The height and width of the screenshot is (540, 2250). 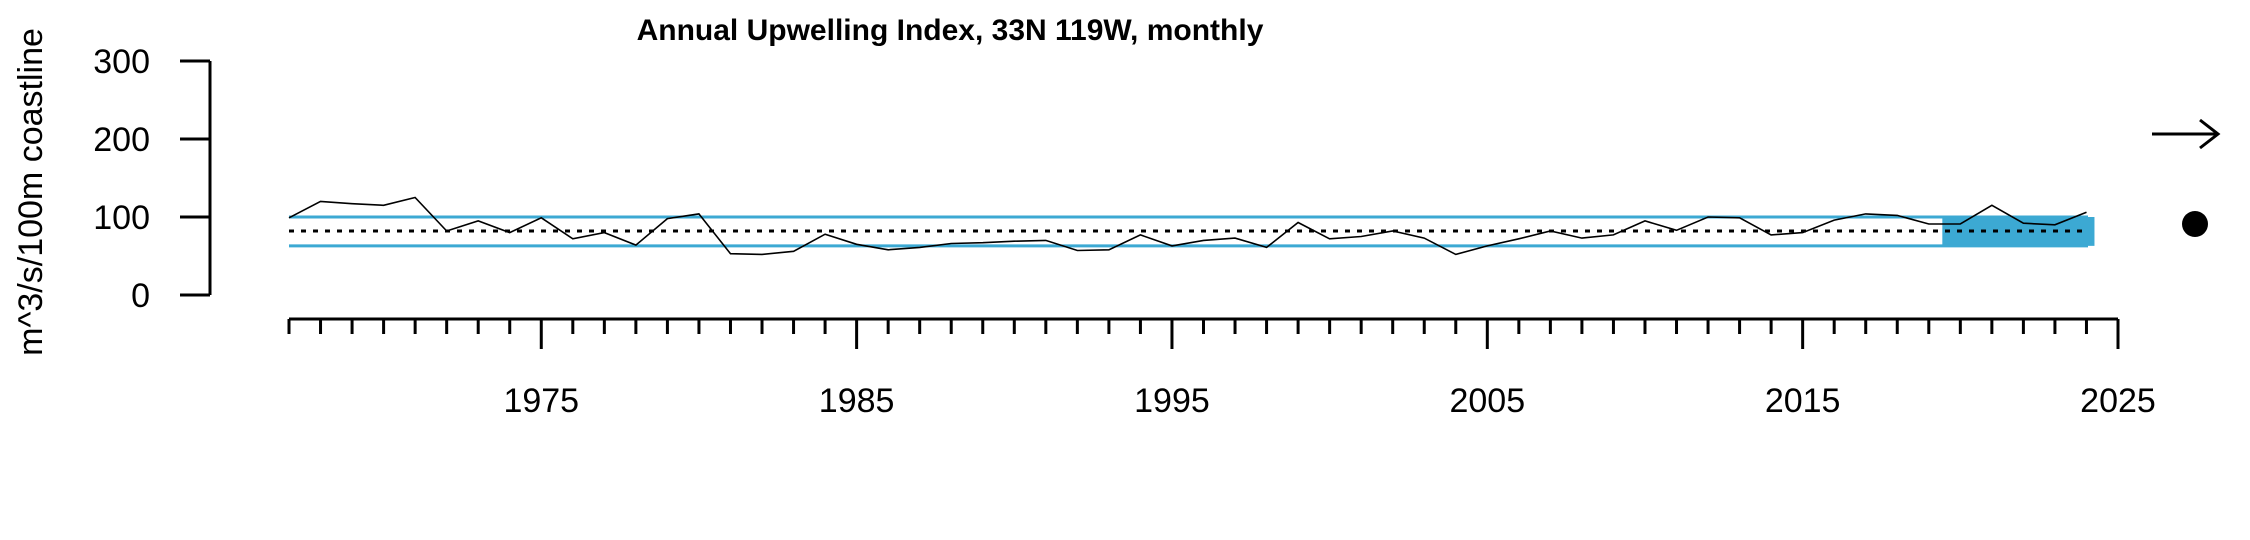 I want to click on filled-circle-icon, so click(x=2195, y=224).